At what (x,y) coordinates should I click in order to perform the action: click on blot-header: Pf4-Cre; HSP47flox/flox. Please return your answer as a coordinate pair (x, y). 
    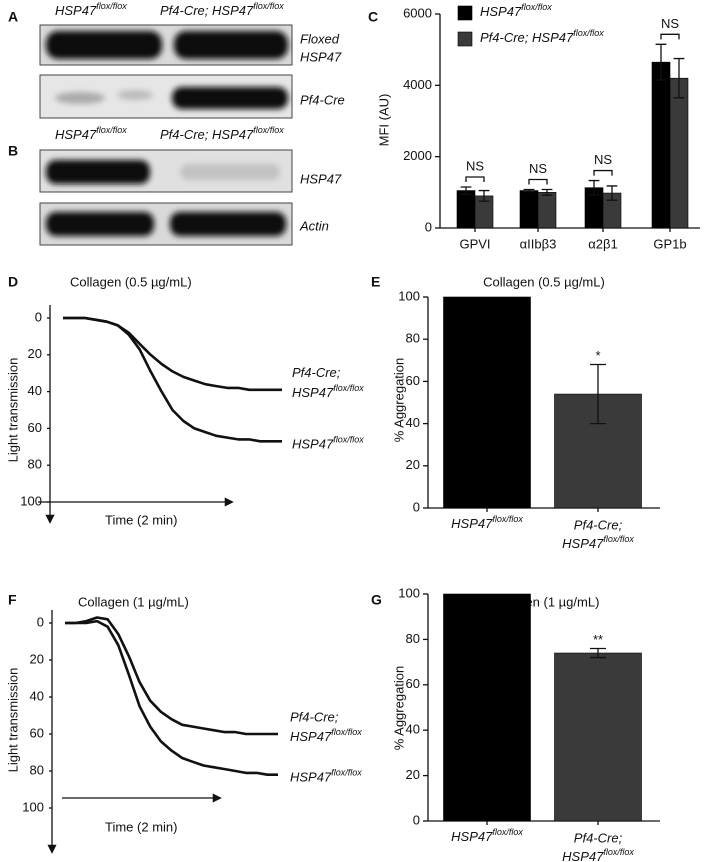
    Looking at the image, I should click on (222, 9).